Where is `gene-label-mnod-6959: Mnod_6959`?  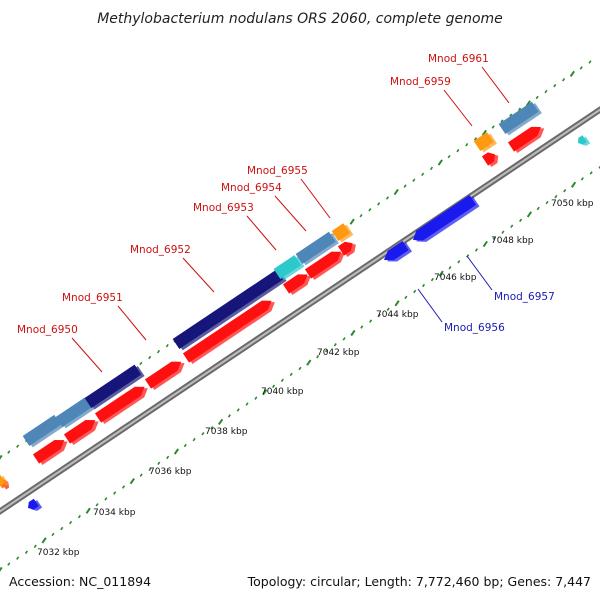
gene-label-mnod-6959: Mnod_6959 is located at coordinates (431, 101).